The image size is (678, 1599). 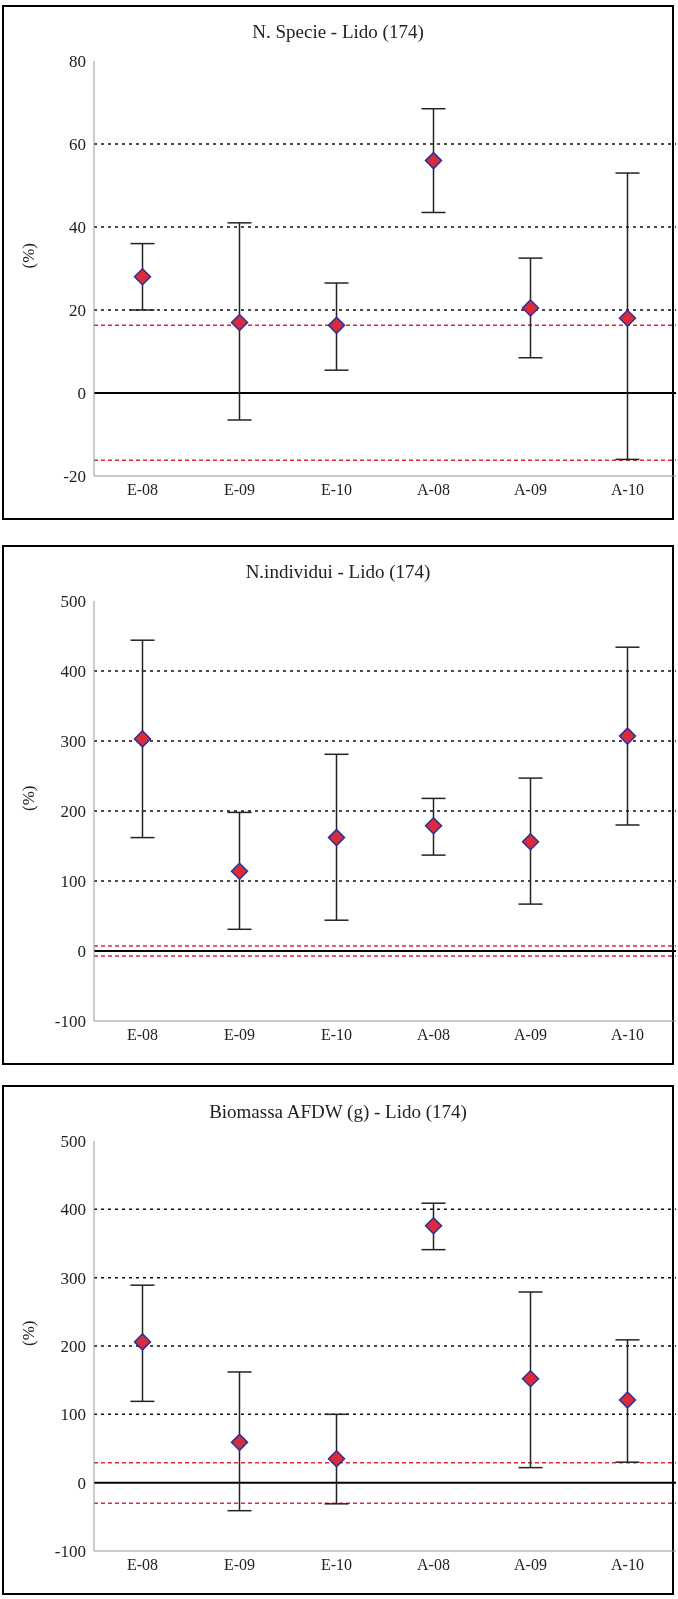 What do you see at coordinates (77, 228) in the screenshot?
I see `y-tick-label: 40` at bounding box center [77, 228].